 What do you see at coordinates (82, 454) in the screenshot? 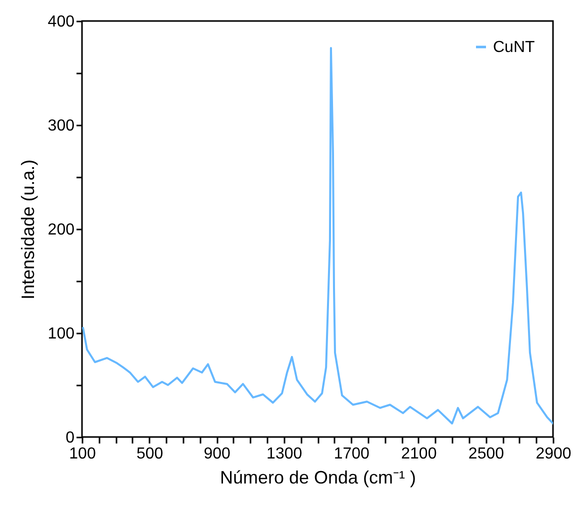
I see `x-tick-label: 100` at bounding box center [82, 454].